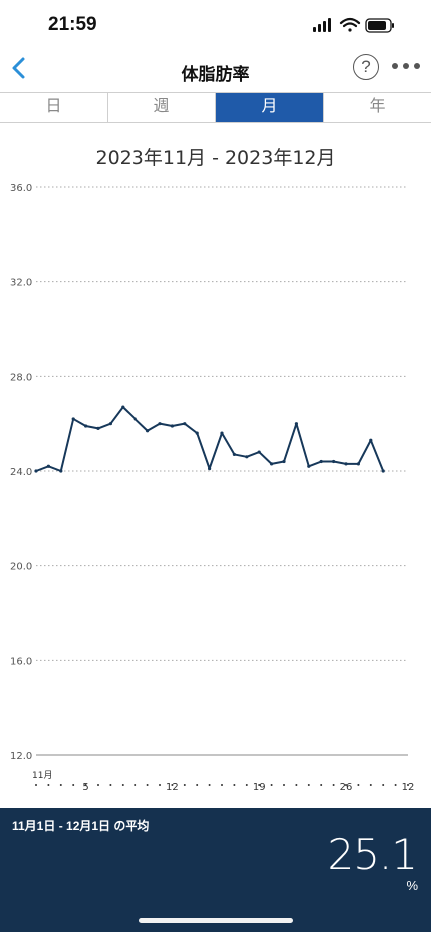 The width and height of the screenshot is (431, 932). Describe the element at coordinates (377, 107) in the screenshot. I see `tab-year: 年` at that location.